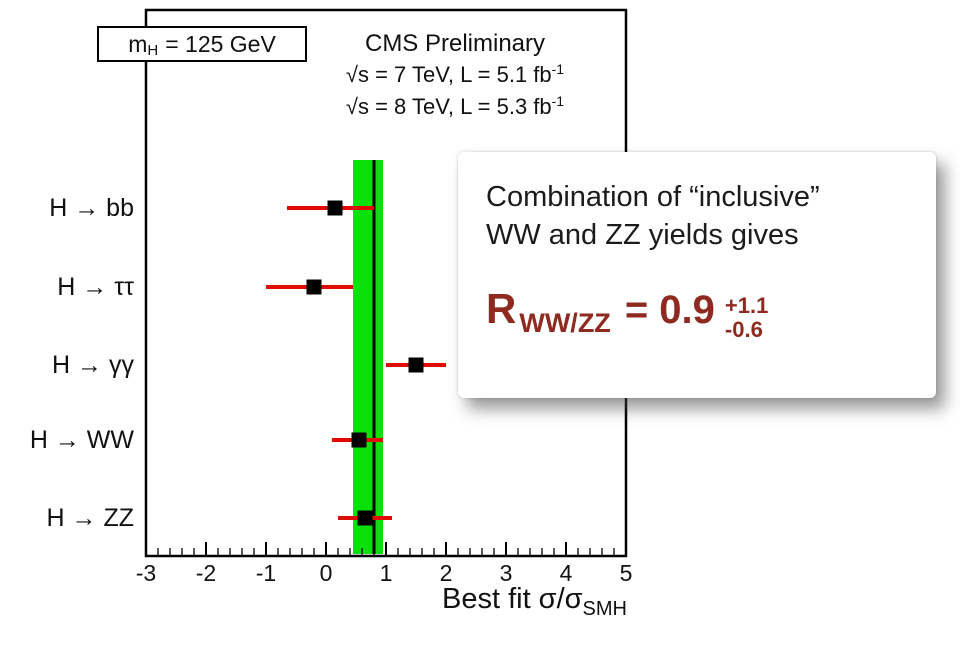  What do you see at coordinates (506, 573) in the screenshot?
I see `x-tick-label: 3` at bounding box center [506, 573].